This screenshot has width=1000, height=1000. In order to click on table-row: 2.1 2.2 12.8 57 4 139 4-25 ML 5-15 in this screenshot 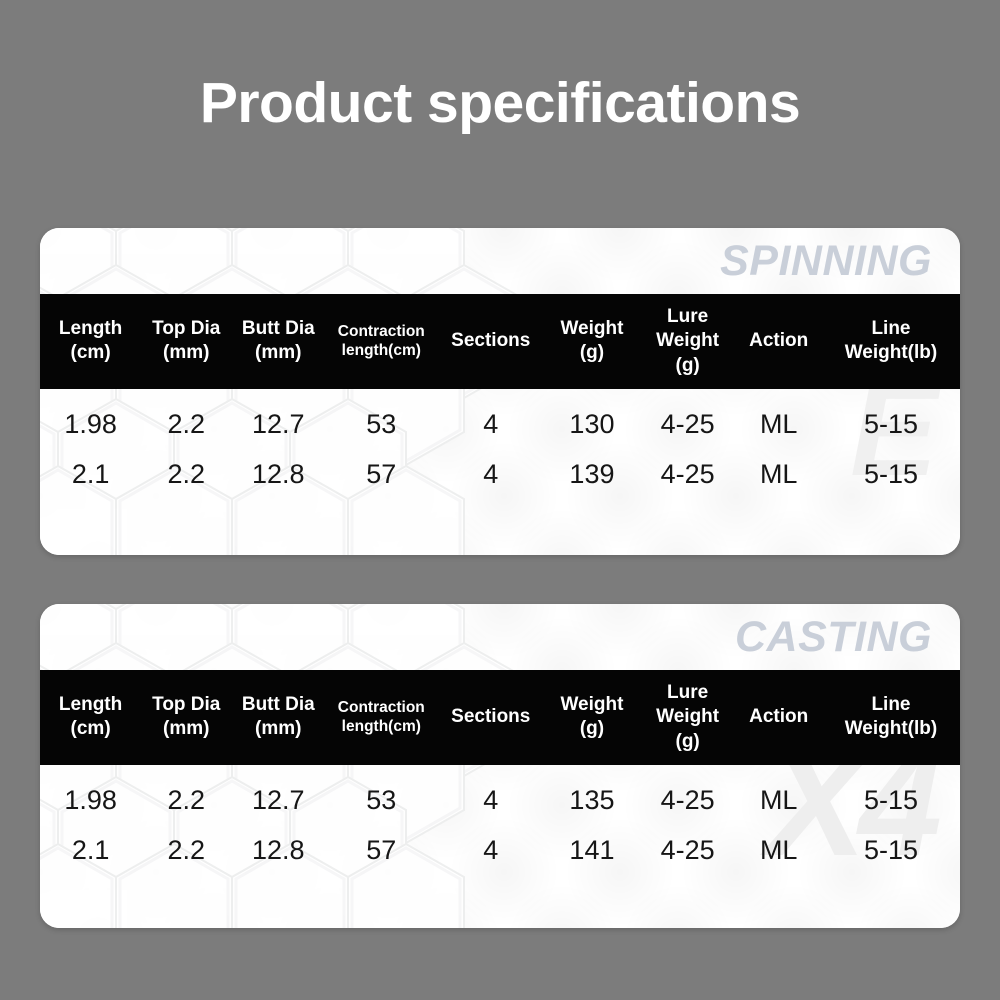, I will do `click(500, 474)`.